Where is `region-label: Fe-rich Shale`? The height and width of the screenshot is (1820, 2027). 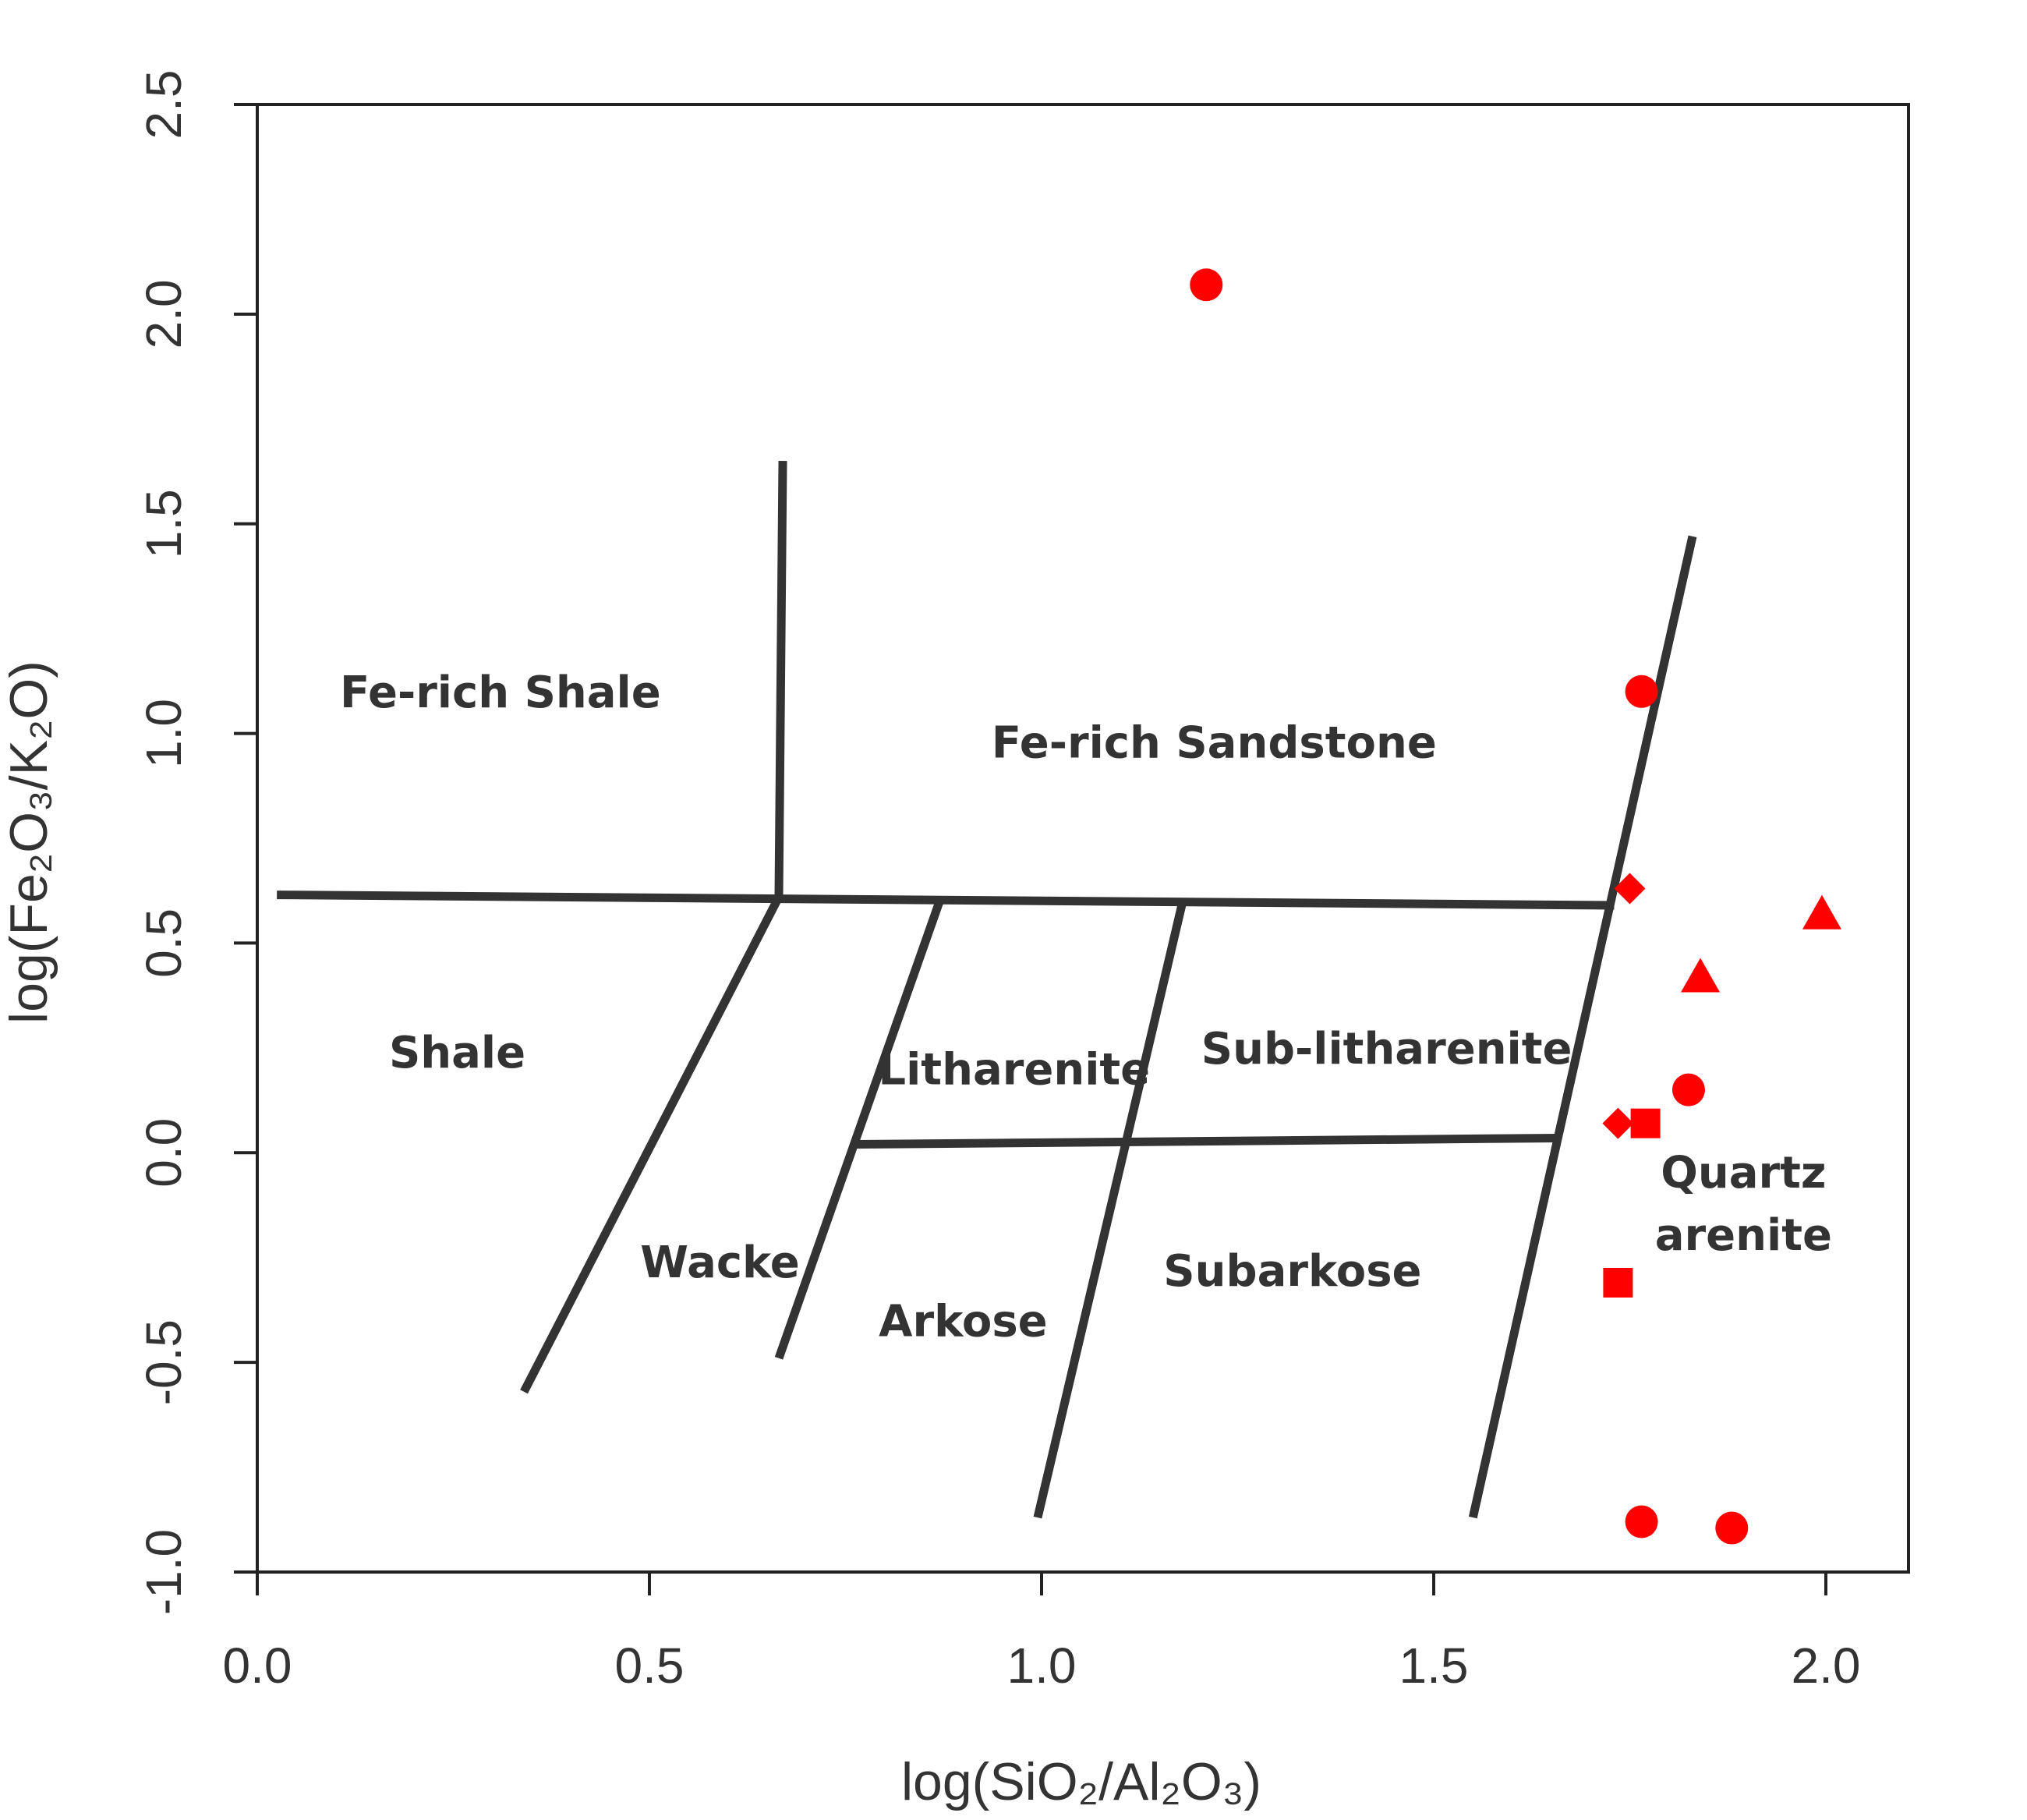 region-label: Fe-rich Shale is located at coordinates (500, 692).